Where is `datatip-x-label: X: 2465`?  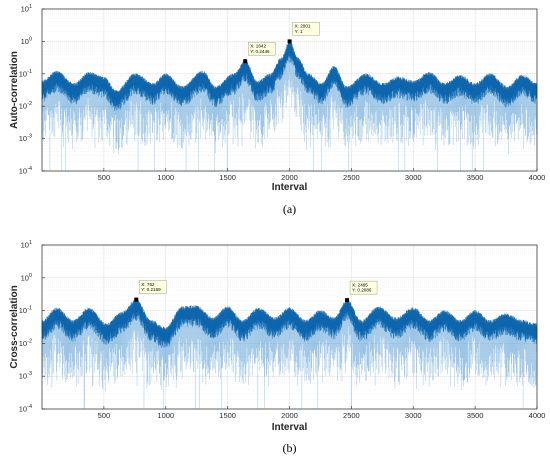 datatip-x-label: X: 2465 is located at coordinates (360, 284).